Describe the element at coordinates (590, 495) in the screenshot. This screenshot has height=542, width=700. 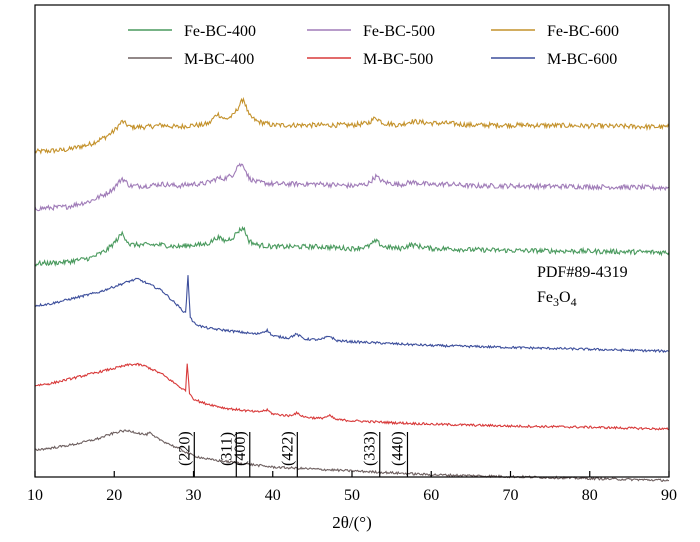
I see `x-tick-label: 80` at that location.